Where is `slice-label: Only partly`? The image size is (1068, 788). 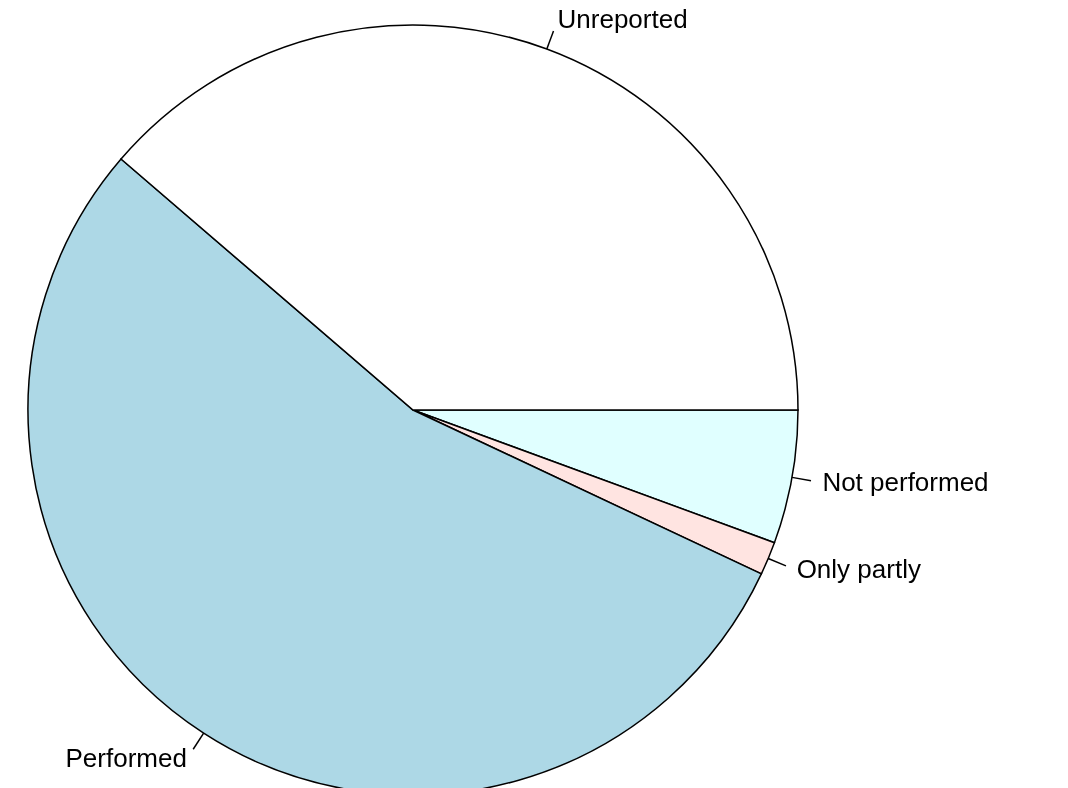
slice-label: Only partly is located at coordinates (858, 569).